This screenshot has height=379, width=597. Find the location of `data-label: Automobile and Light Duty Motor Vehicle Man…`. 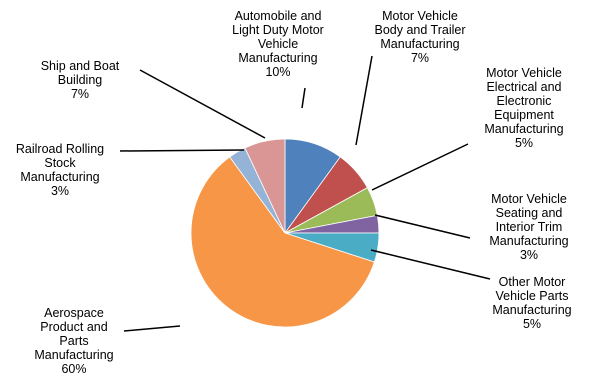

data-label: Automobile and Light Duty Motor Vehicle Man… is located at coordinates (278, 44).